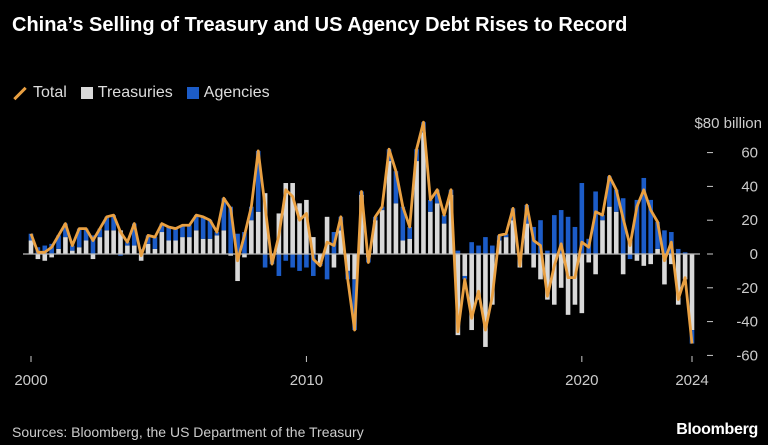 The width and height of the screenshot is (768, 445). Describe the element at coordinates (754, 254) in the screenshot. I see `y-tick-label: 0` at that location.